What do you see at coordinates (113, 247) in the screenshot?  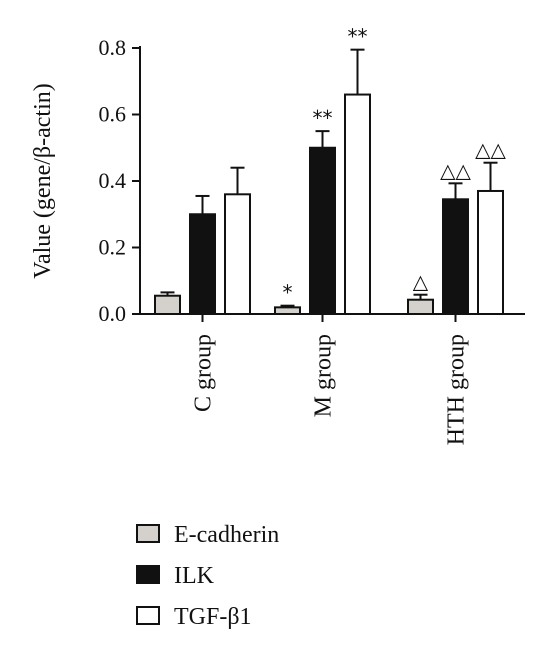 I see `y-tick-label: 0.2` at bounding box center [113, 247].